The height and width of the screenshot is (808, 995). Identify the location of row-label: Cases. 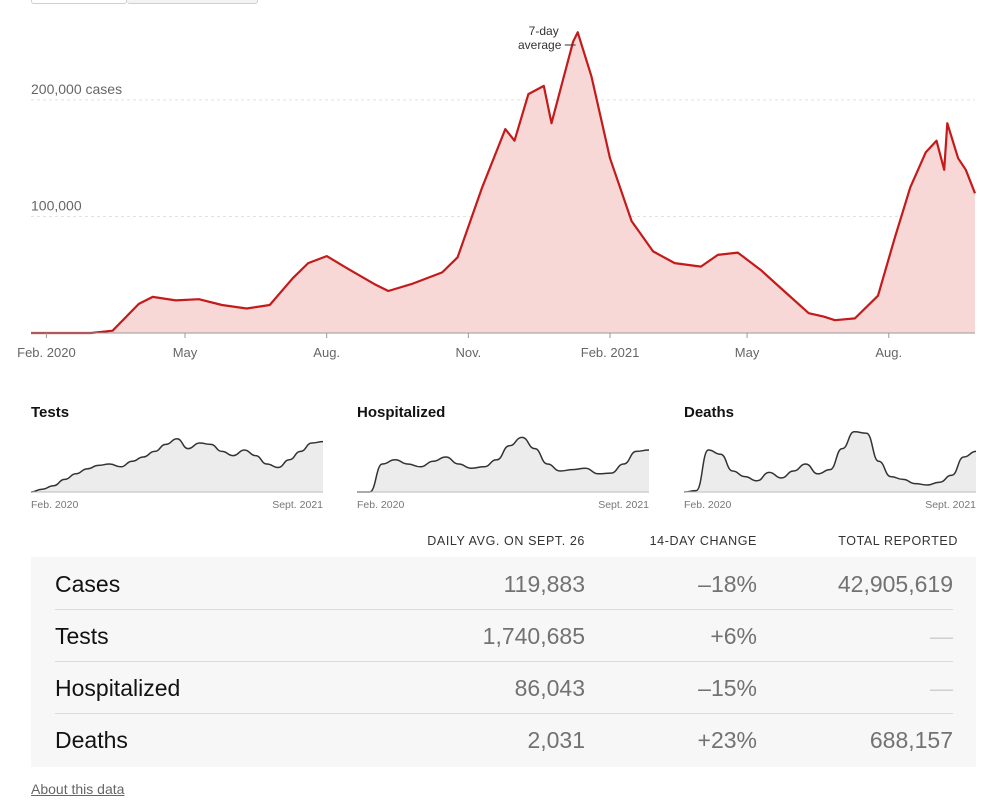
(88, 584).